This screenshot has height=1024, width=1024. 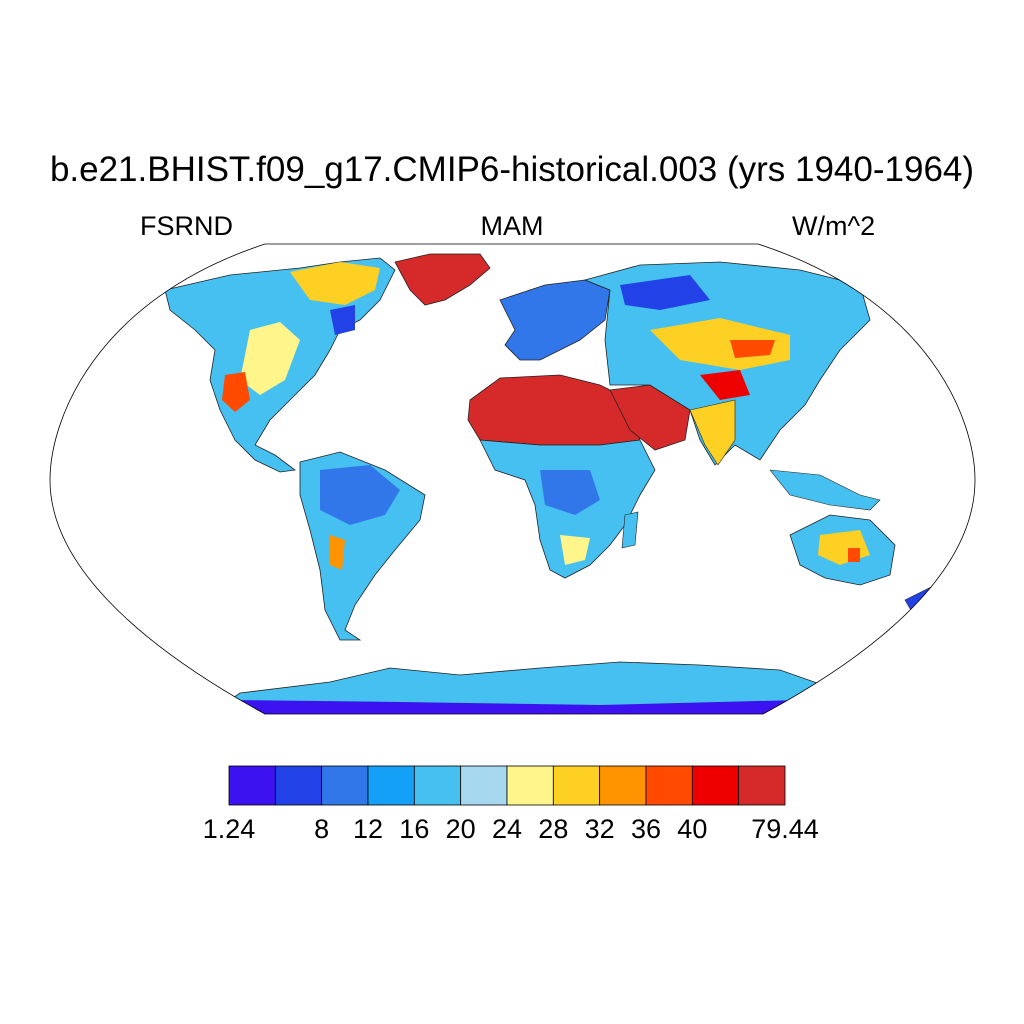 I want to click on colorbar-tick-label: 20, so click(x=460, y=829).